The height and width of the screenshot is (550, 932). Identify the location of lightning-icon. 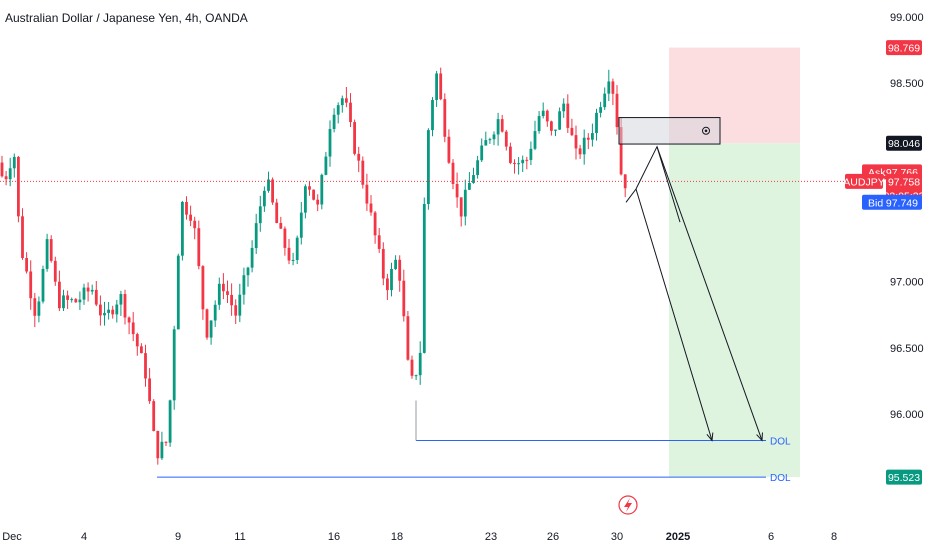
(628, 505).